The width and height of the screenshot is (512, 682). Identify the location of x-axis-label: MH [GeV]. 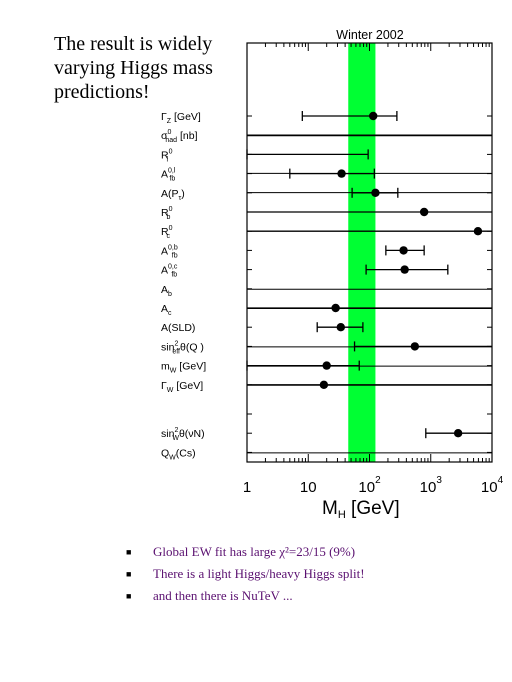
(361, 509).